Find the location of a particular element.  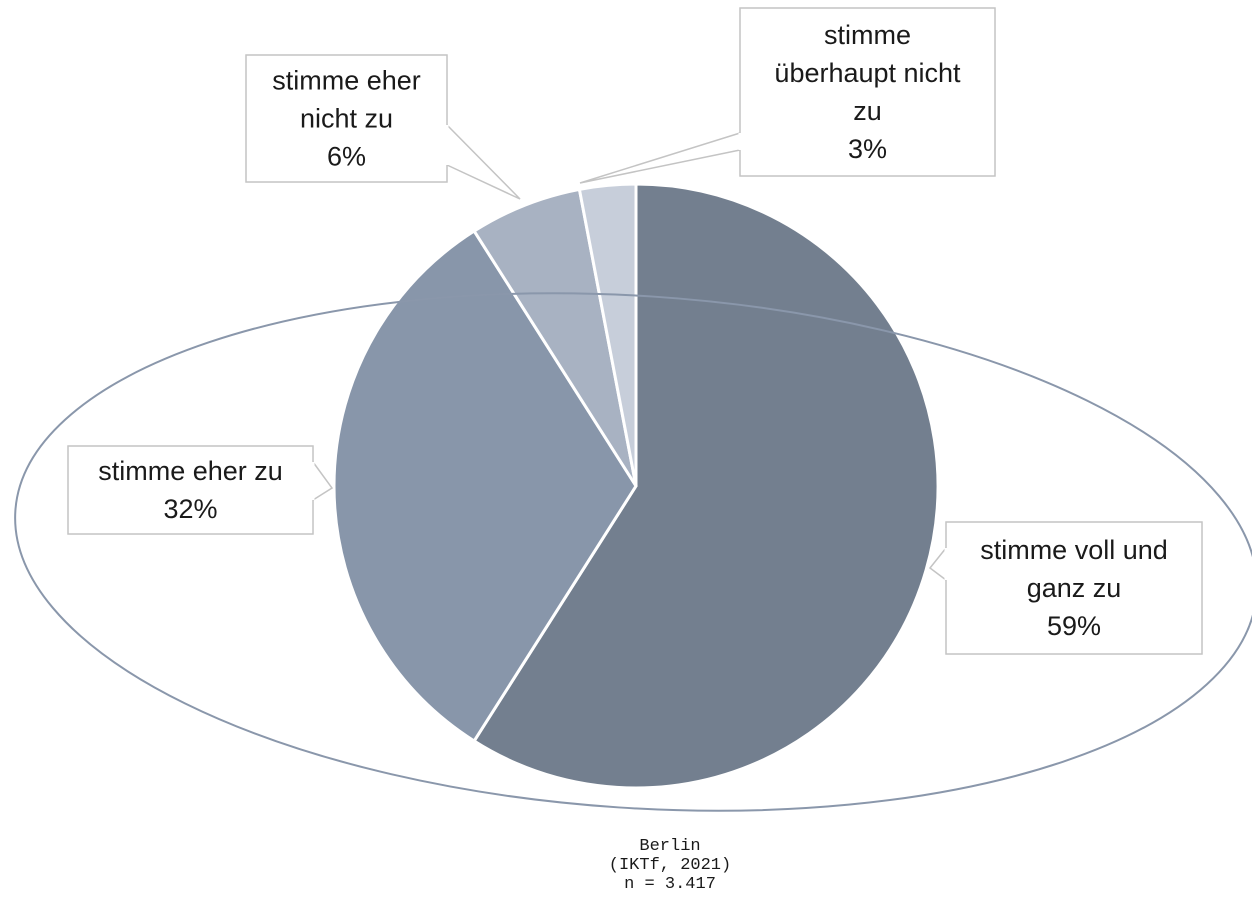

slice-category-label-4: zu is located at coordinates (867, 111).